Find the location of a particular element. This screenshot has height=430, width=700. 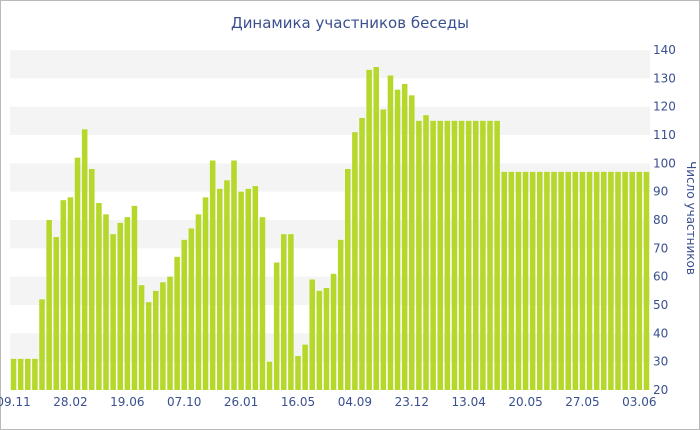

x-tick-label: 04.09 is located at coordinates (355, 402).